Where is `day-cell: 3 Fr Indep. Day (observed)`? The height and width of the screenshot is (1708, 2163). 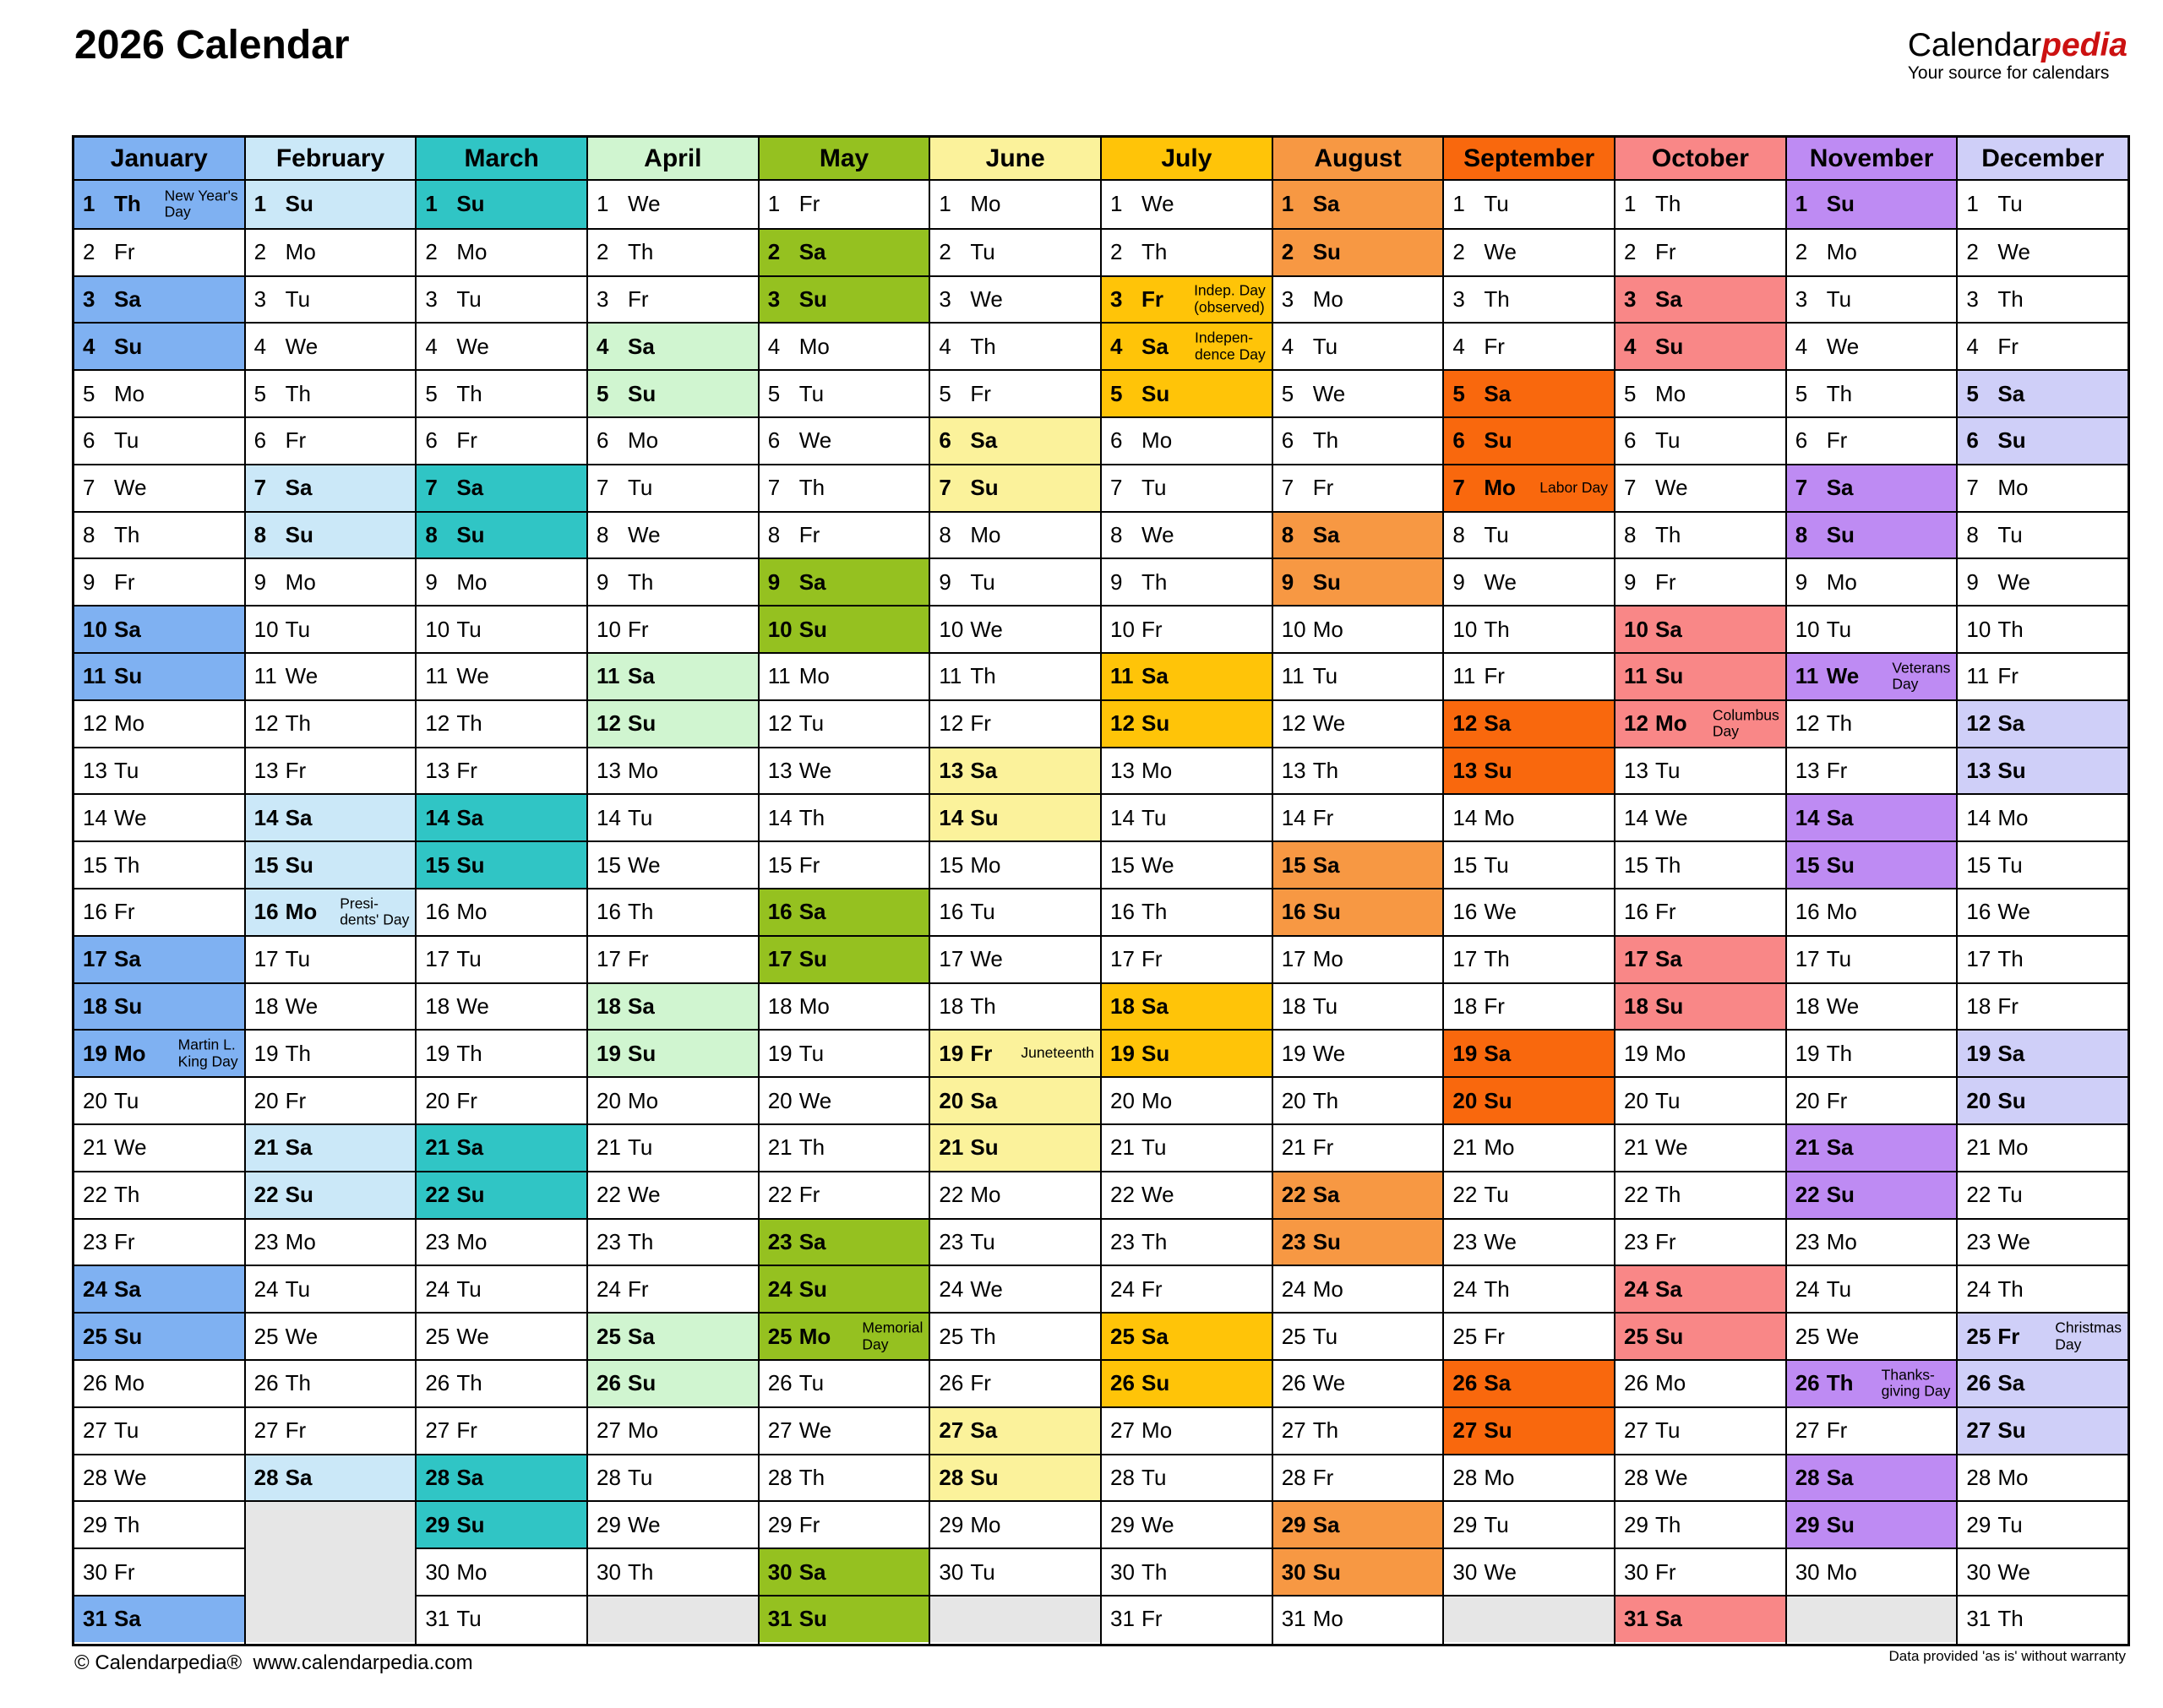 day-cell: 3 Fr Indep. Day (observed) is located at coordinates (1187, 299).